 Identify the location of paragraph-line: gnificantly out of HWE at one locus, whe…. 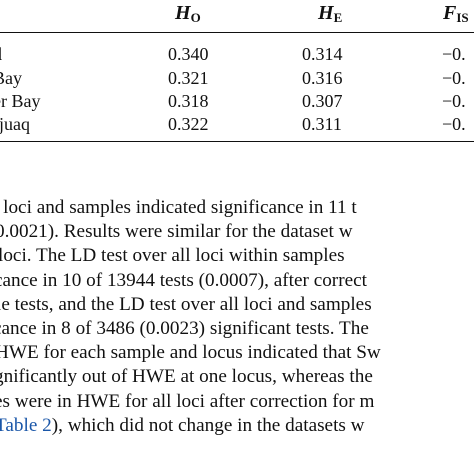
(186, 377).